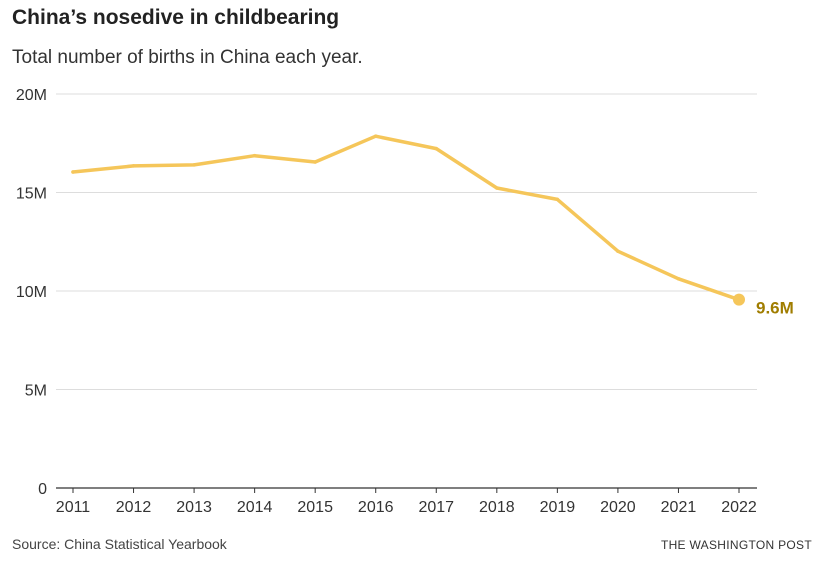 Image resolution: width=820 pixels, height=562 pixels. Describe the element at coordinates (558, 507) in the screenshot. I see `x-tick-label: 2019` at that location.